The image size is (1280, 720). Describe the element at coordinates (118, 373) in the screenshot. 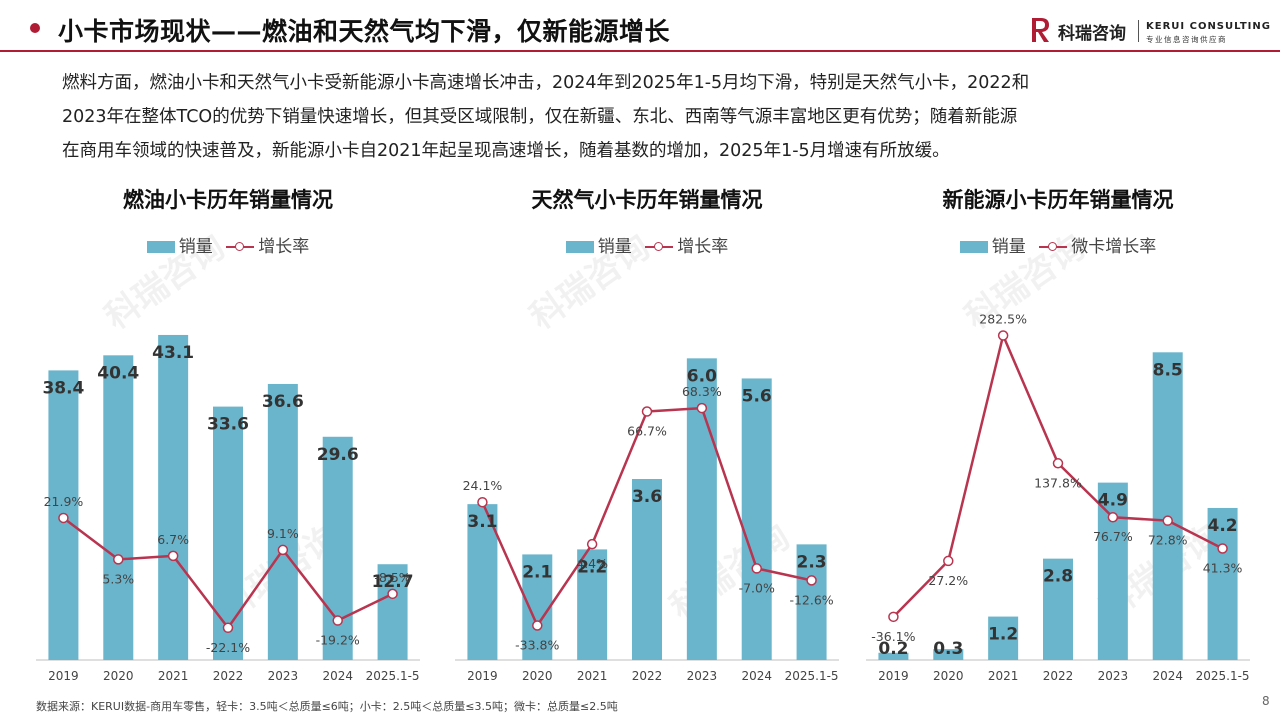

I see `bar-value-label: 40.4` at that location.